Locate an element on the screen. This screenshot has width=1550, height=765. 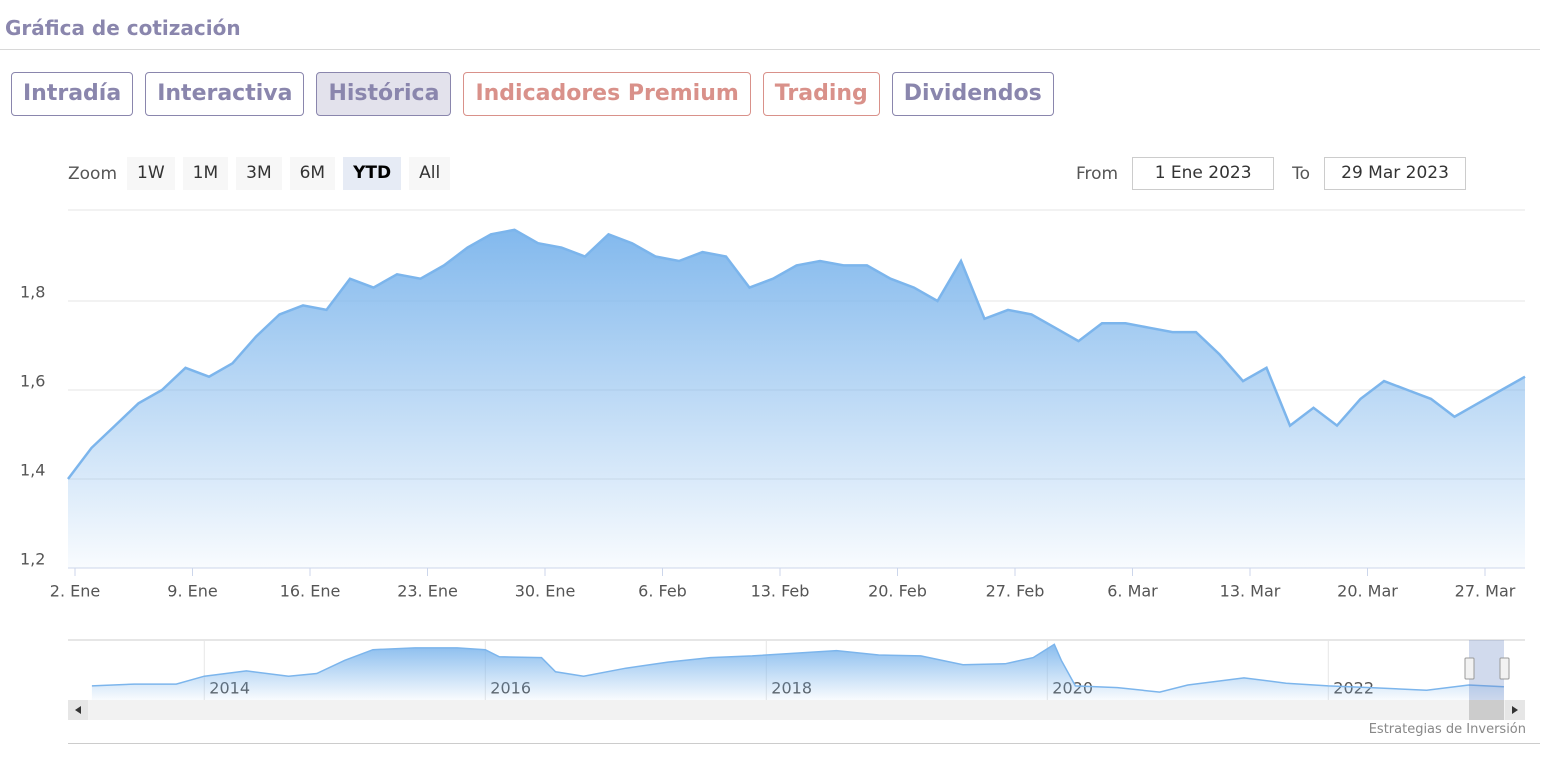
to-input: 29 Mar 2023 is located at coordinates (1395, 173).